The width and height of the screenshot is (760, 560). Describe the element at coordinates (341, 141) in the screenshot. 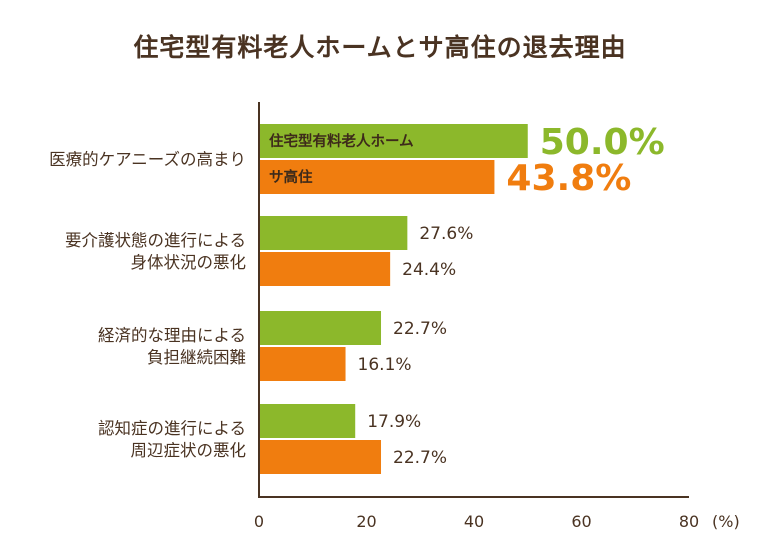

I see `series-label-0: 住宅型有料老人ホーム` at that location.